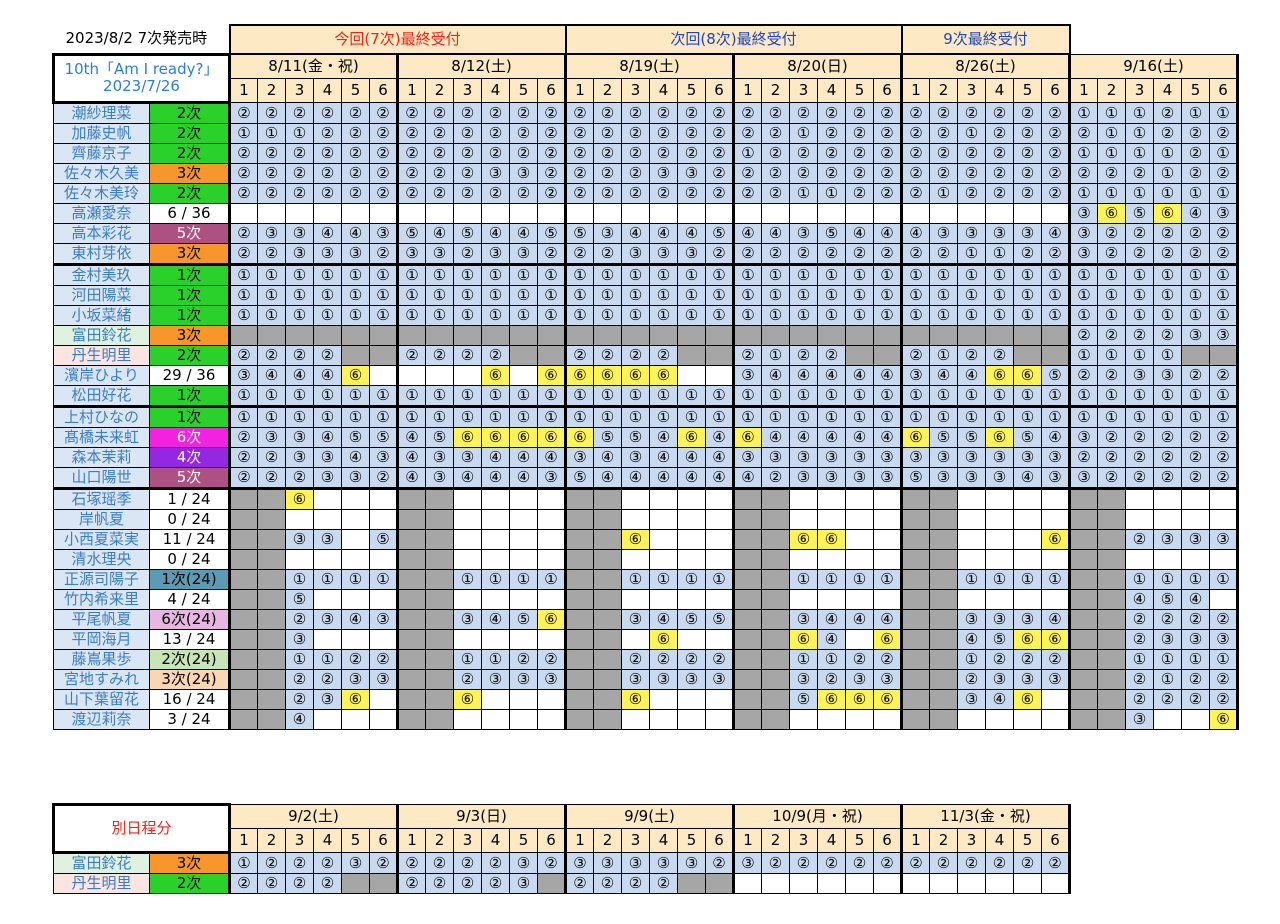  What do you see at coordinates (101, 659) in the screenshot?
I see `member-name: 藤嶌果歩` at bounding box center [101, 659].